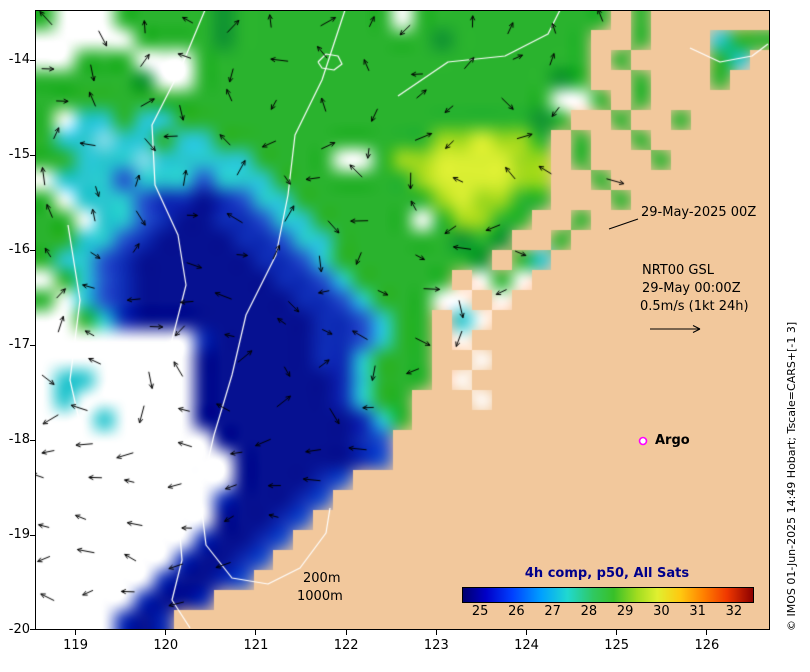 This screenshot has width=810, height=672. Describe the element at coordinates (691, 288) in the screenshot. I see `vector-legend-time: 29-May 00:00Z` at that location.